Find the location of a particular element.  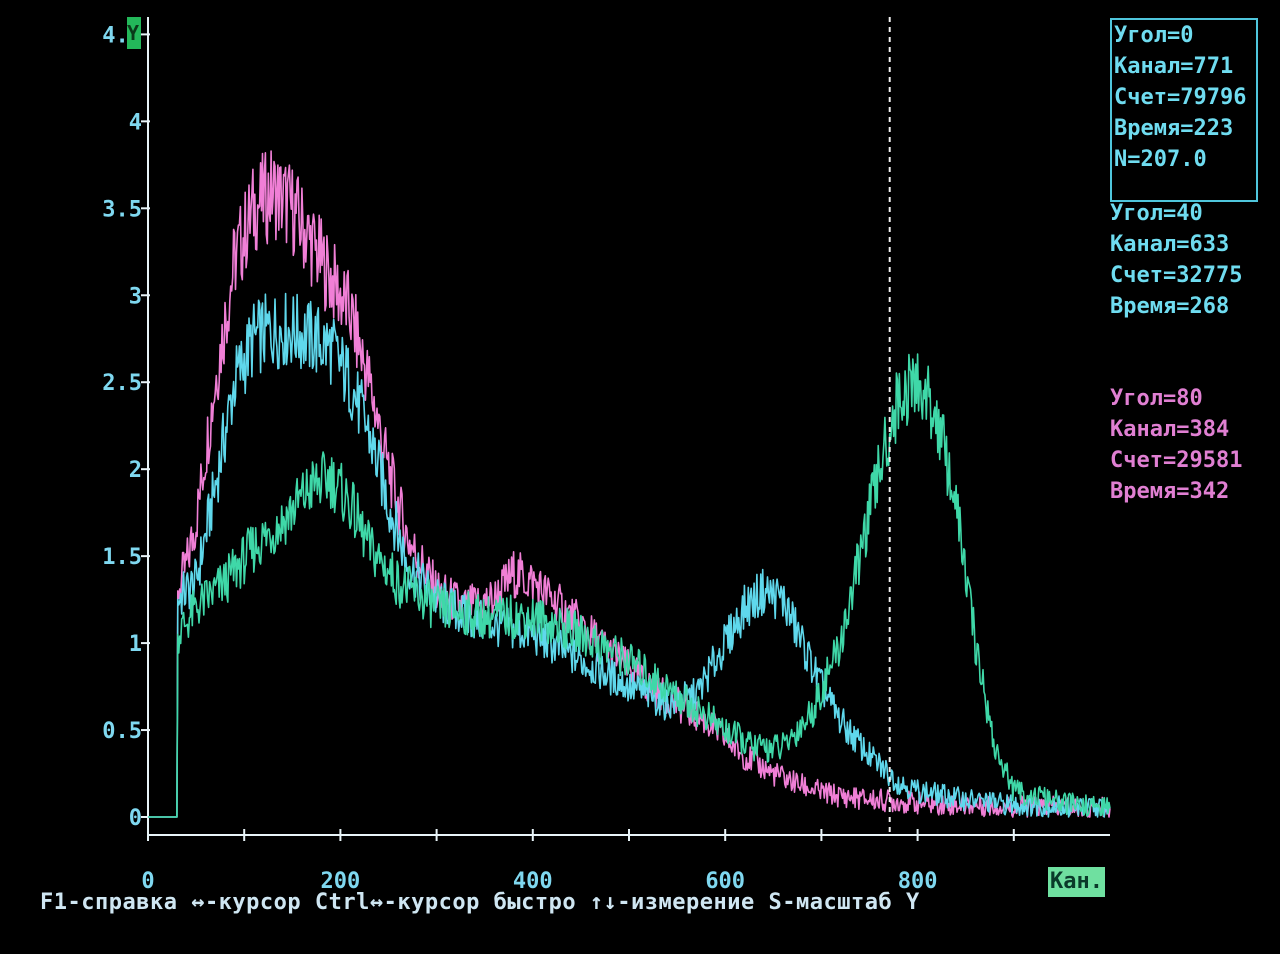

panel-0-channel: Канал=771 is located at coordinates (1174, 66).